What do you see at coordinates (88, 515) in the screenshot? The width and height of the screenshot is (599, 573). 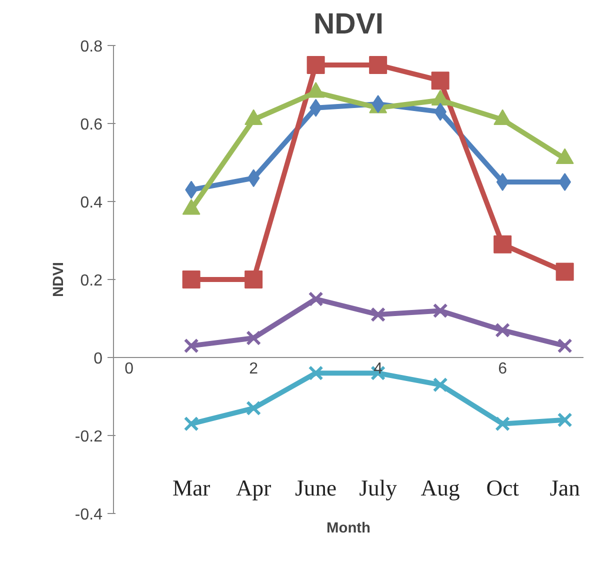 I see `y-tick-label: -0.4` at bounding box center [88, 515].